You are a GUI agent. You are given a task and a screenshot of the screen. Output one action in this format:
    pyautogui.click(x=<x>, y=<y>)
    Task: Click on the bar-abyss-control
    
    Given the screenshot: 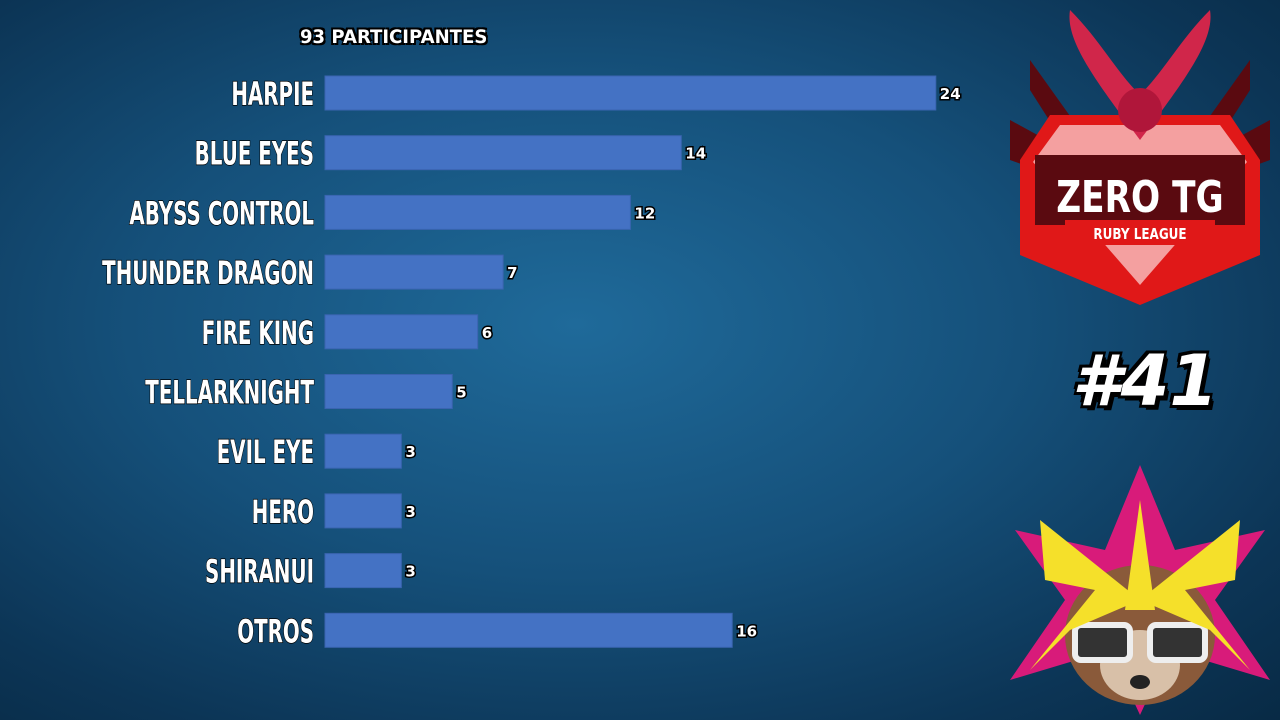 What is the action you would take?
    pyautogui.click(x=477, y=212)
    